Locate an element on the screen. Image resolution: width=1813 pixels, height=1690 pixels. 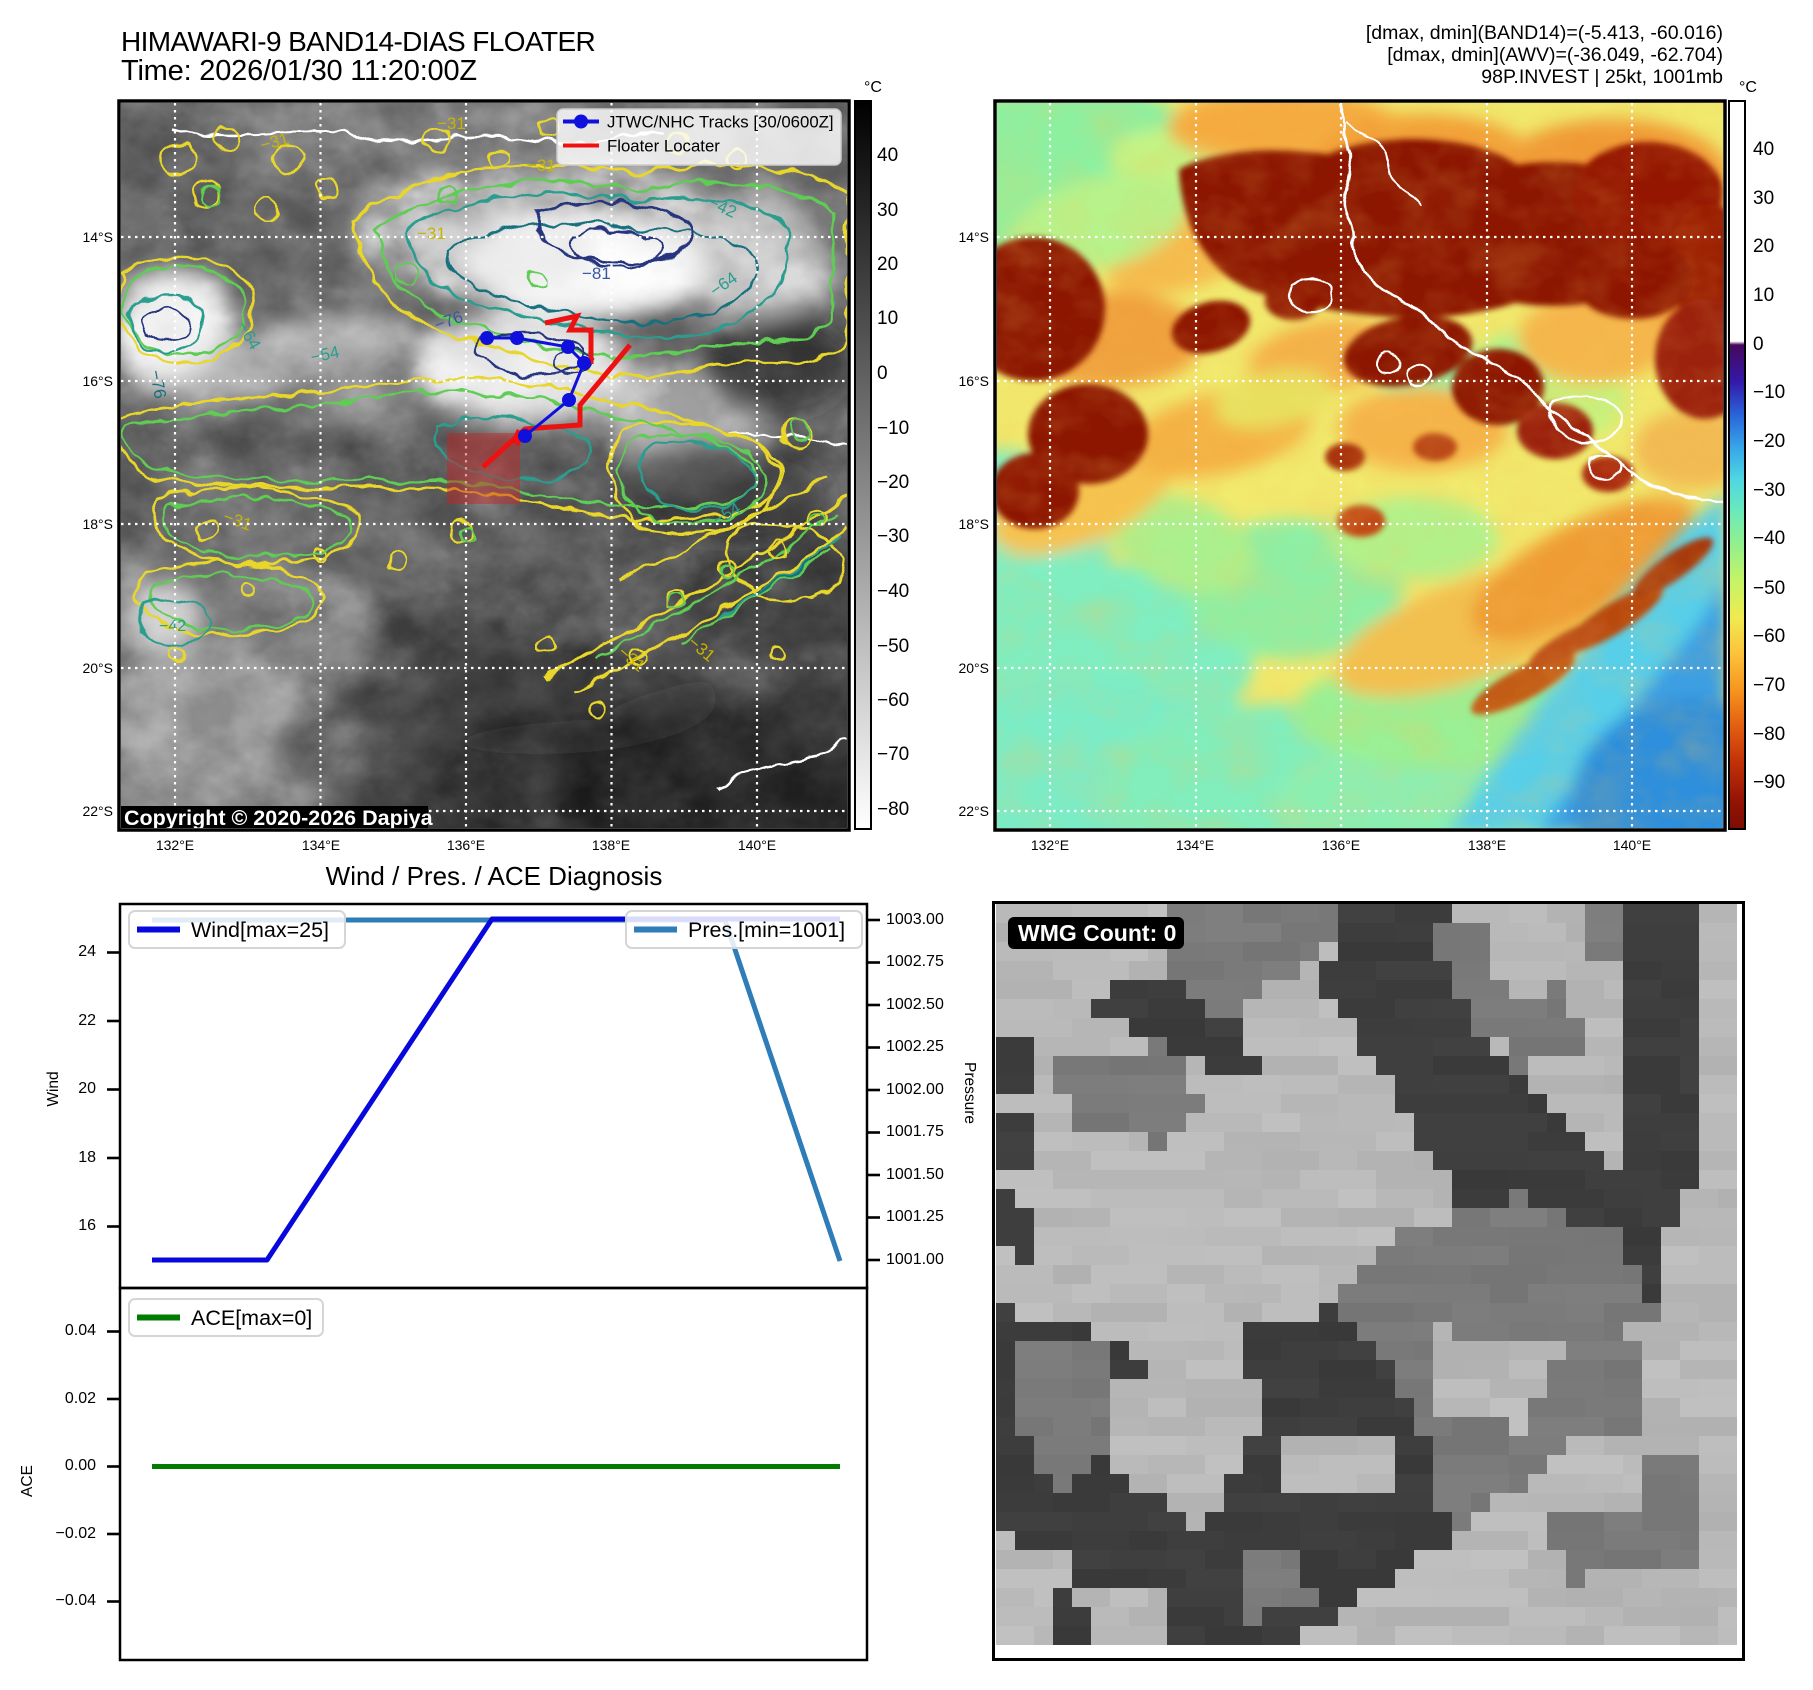
svg-text: JTWC/NHC Tracks [30/0600Z] is located at coordinates (720, 122).